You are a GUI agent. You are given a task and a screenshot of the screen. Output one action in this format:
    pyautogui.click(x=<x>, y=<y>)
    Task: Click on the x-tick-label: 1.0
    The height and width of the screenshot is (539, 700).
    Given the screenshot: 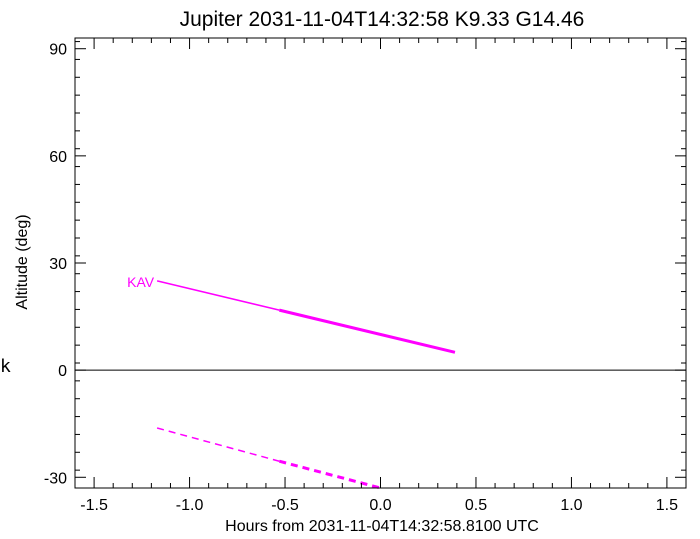 What is the action you would take?
    pyautogui.click(x=571, y=505)
    